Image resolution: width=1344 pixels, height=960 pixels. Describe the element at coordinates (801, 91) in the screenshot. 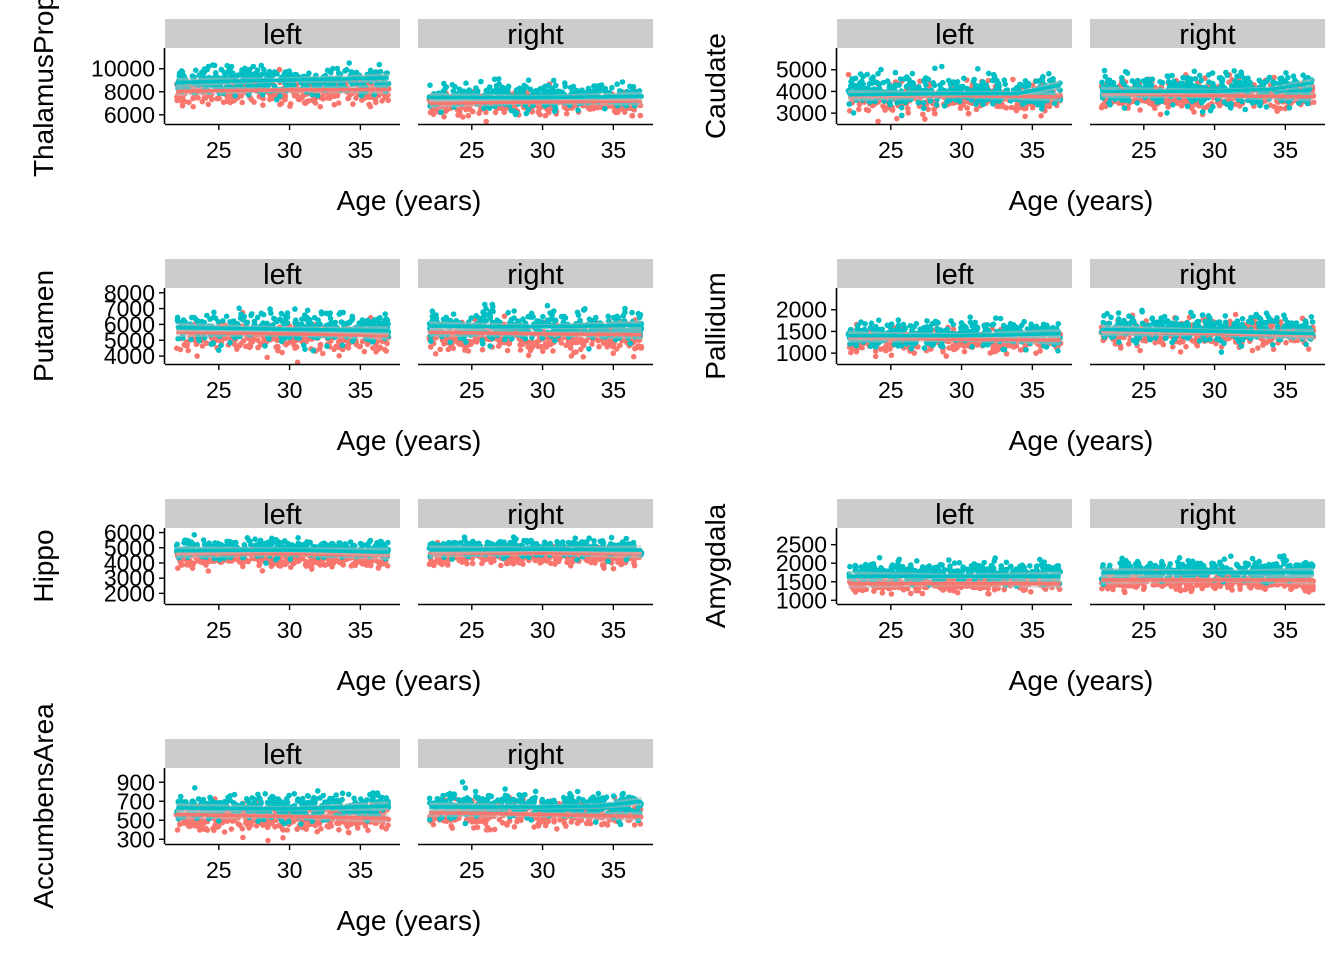

I see `y-tick-label: 4000` at that location.